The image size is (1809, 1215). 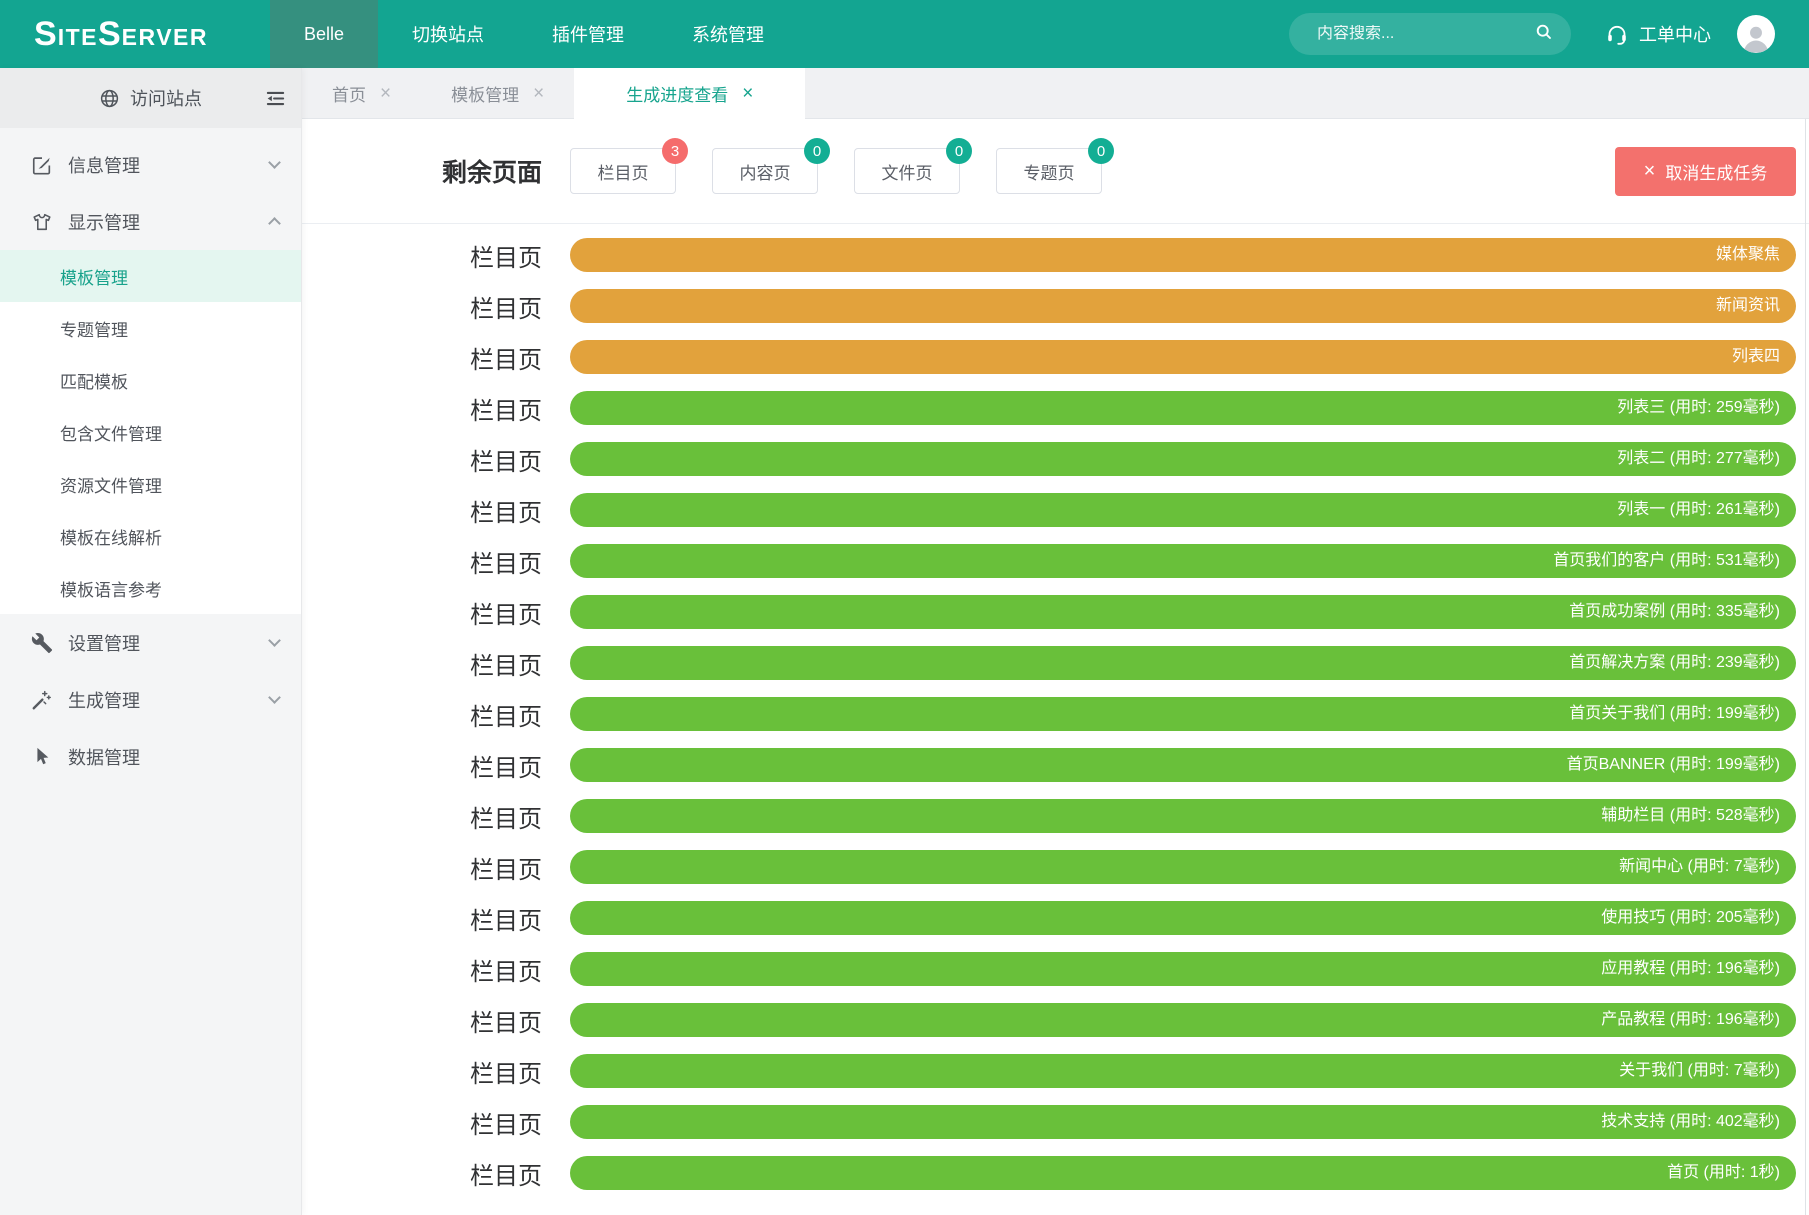 I want to click on tab-label: 首页, so click(x=349, y=95).